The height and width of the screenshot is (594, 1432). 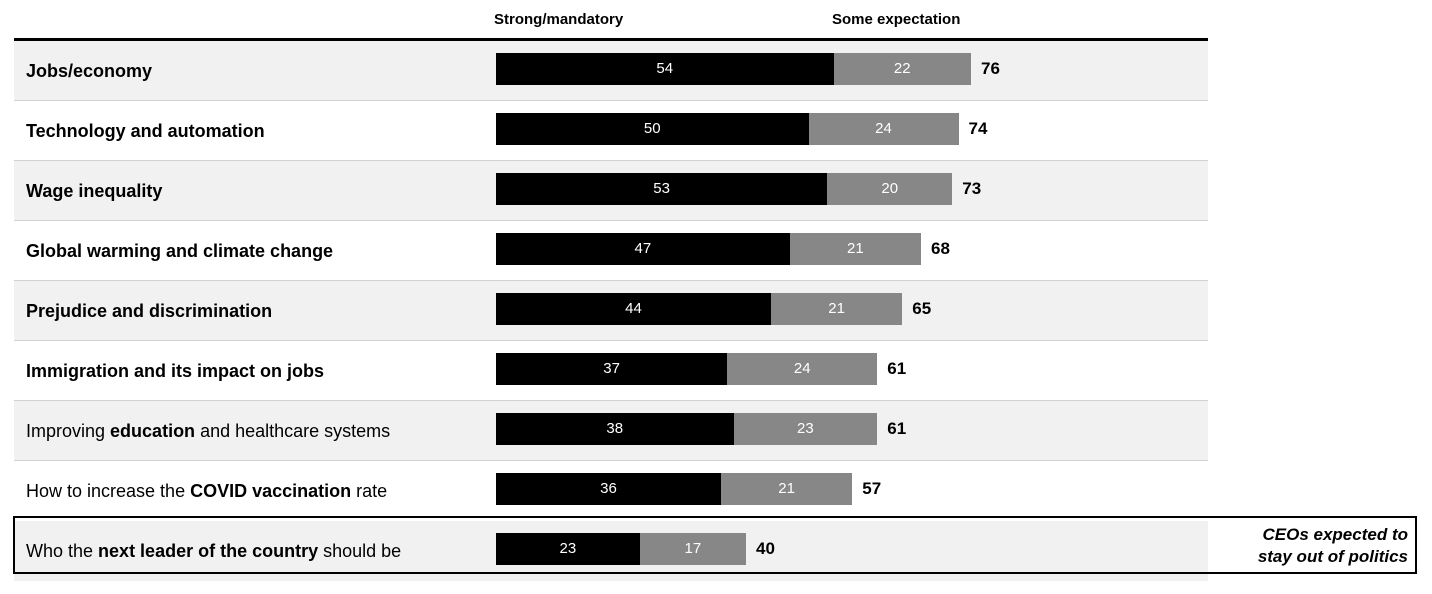 I want to click on value-strong-mandatory: 37, so click(x=611, y=368).